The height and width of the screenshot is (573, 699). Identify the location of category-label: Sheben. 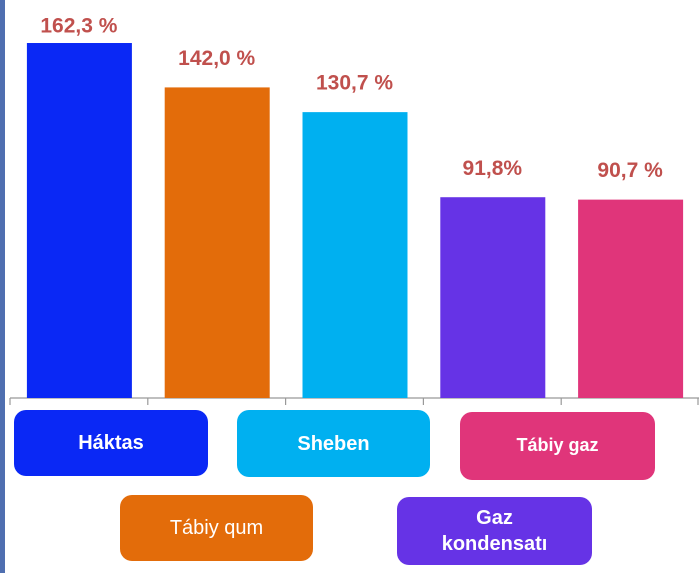
(333, 443).